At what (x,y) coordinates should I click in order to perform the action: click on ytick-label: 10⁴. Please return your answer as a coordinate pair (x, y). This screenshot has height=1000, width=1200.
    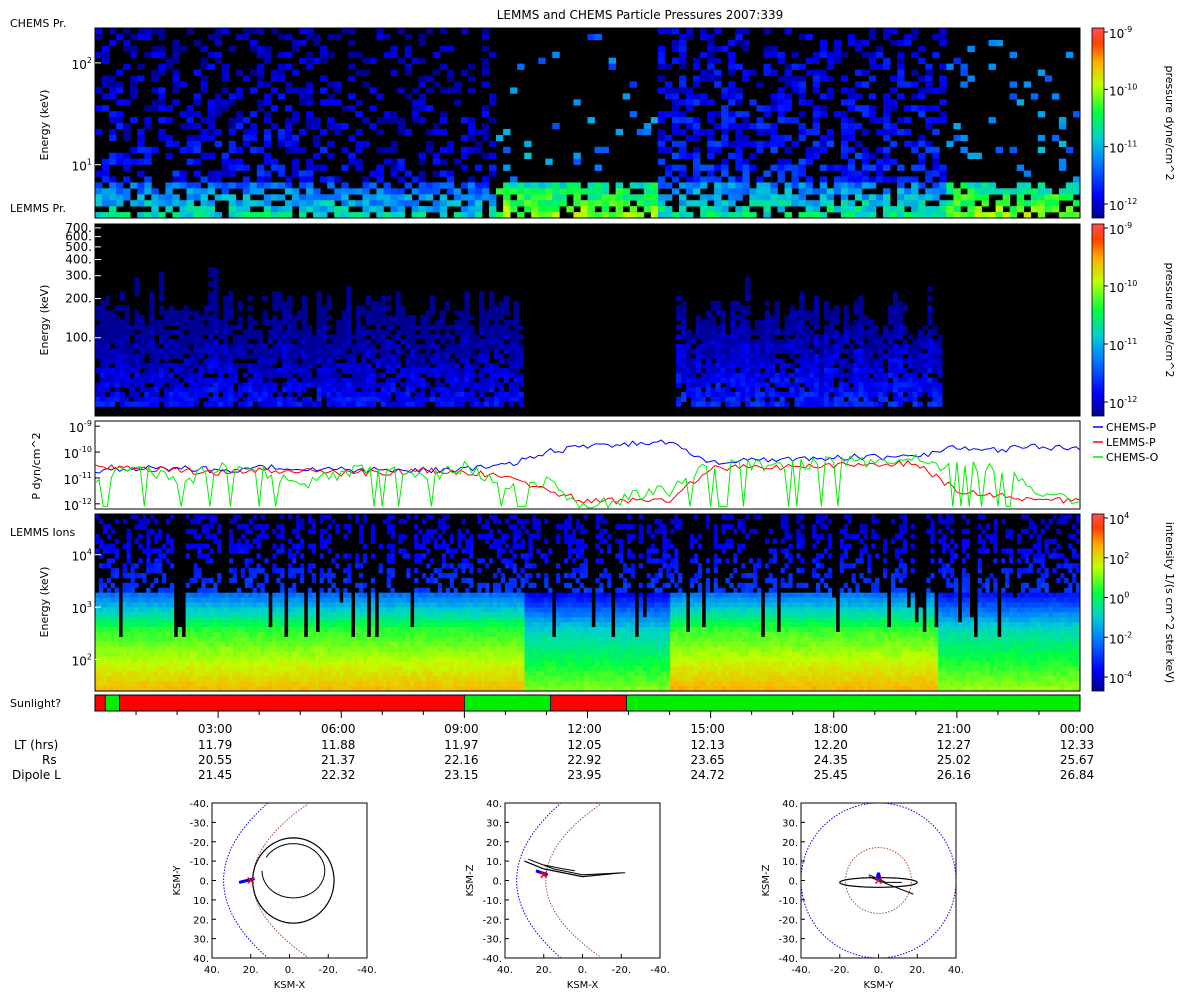
    Looking at the image, I should click on (82, 556).